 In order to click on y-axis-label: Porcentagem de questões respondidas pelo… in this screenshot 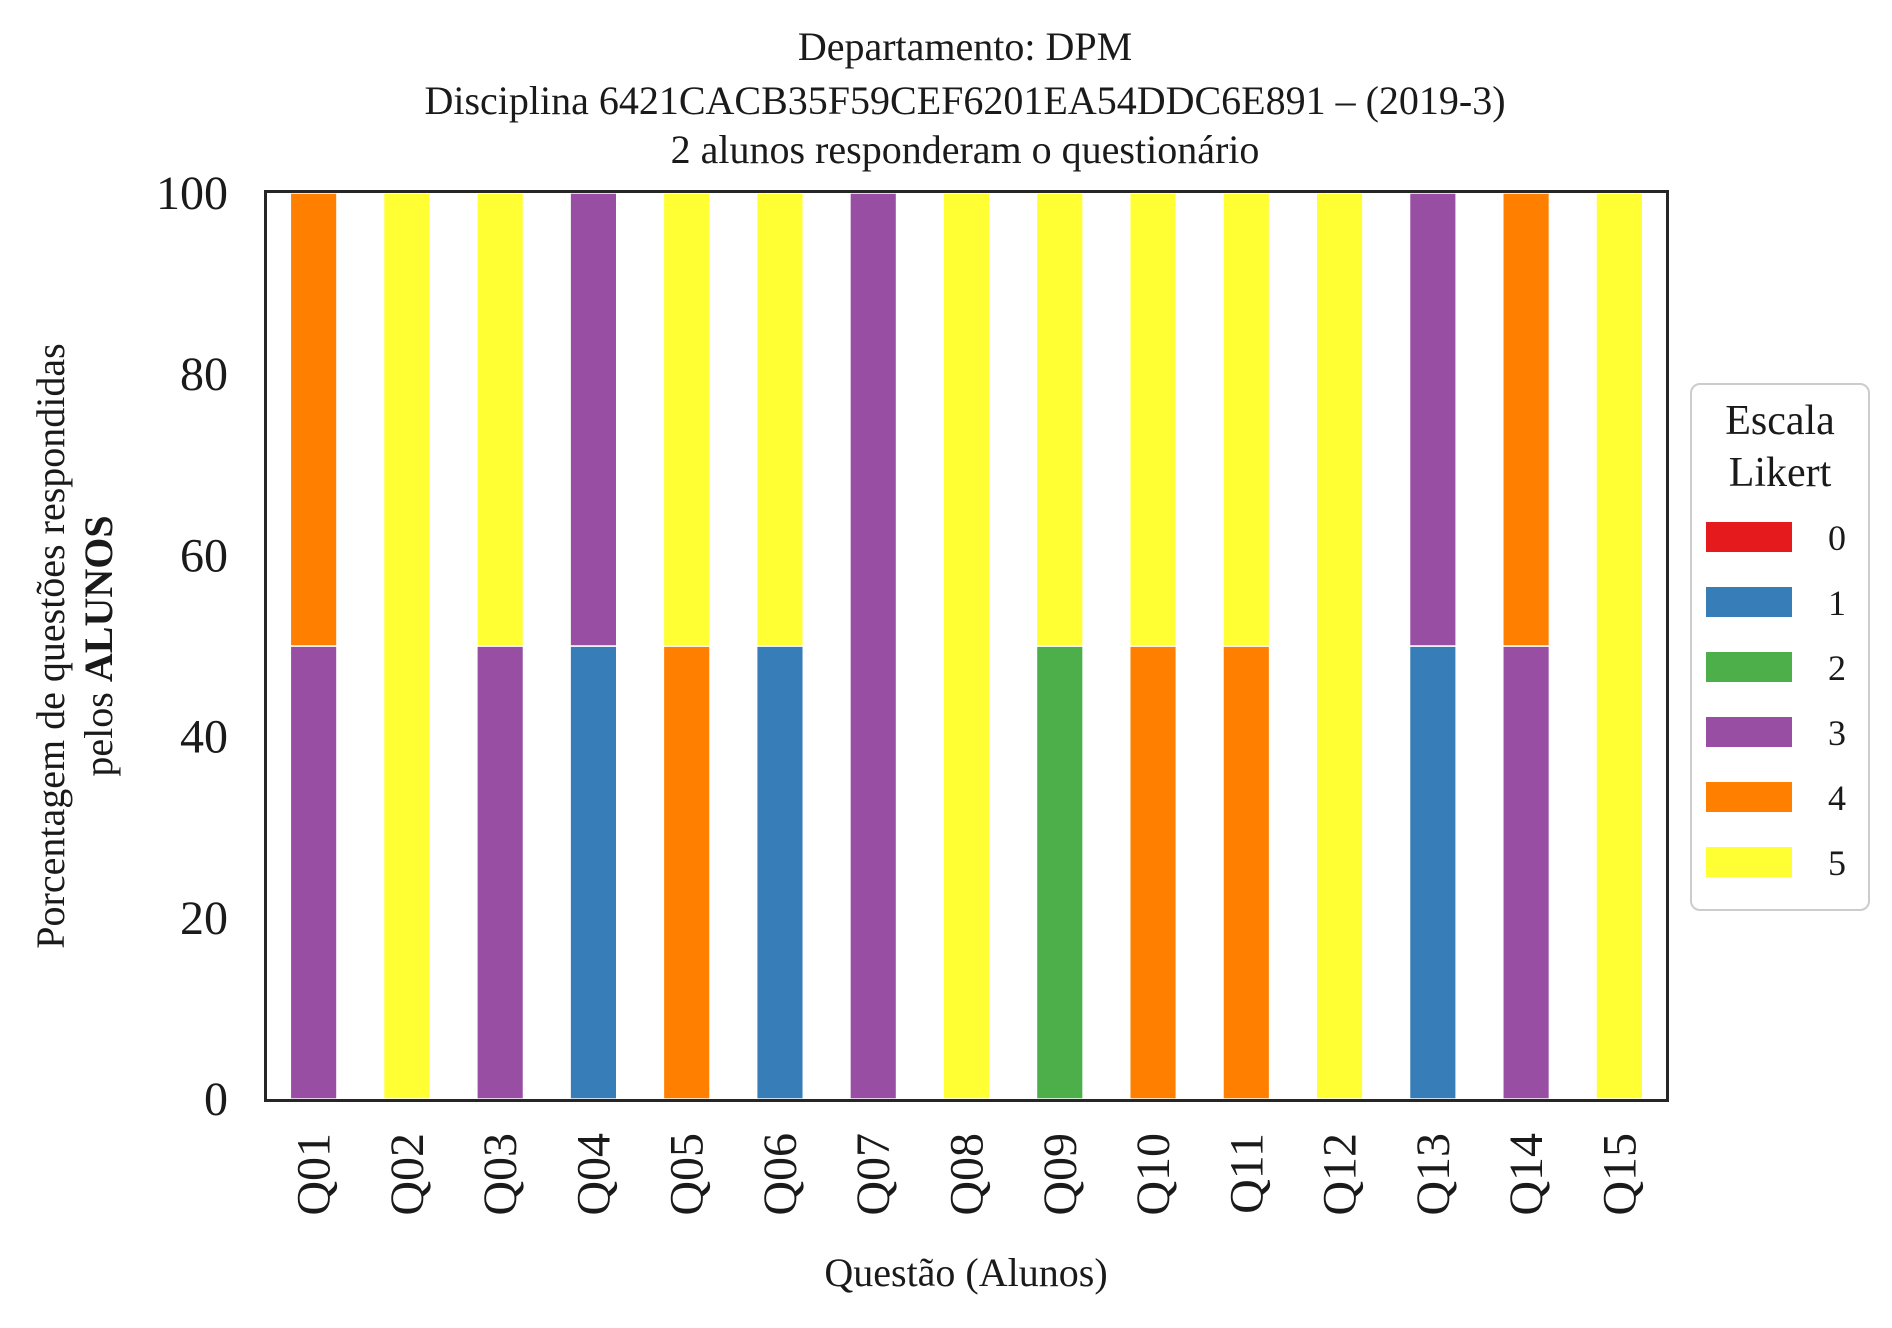, I will do `click(74, 645)`.